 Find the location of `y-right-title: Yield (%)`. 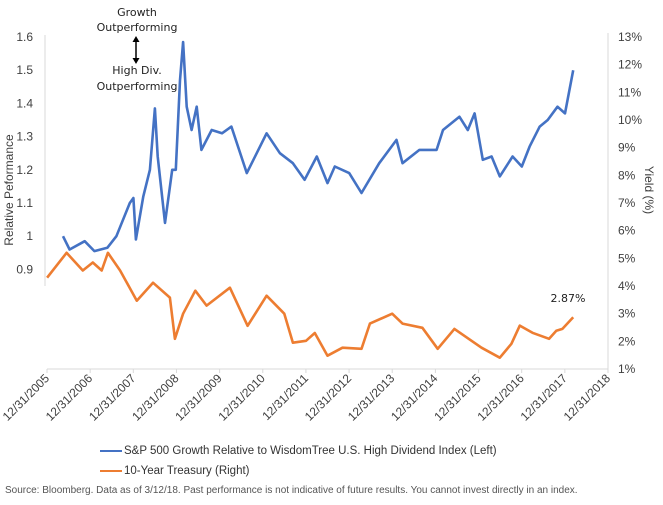

y-right-title: Yield (%) is located at coordinates (649, 190).